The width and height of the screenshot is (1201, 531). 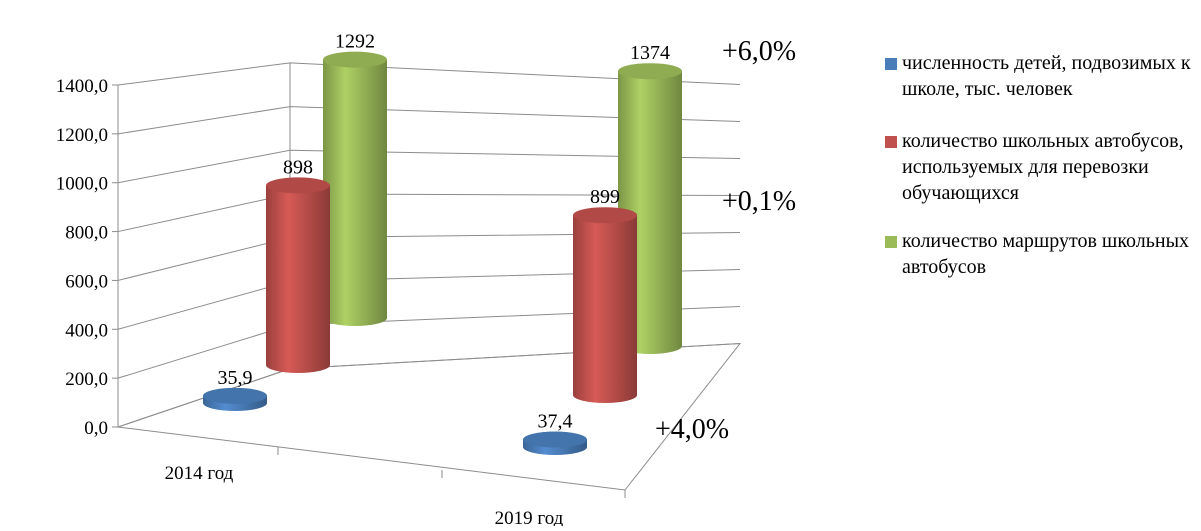 What do you see at coordinates (529, 517) in the screenshot?
I see `category-label: 2019 год` at bounding box center [529, 517].